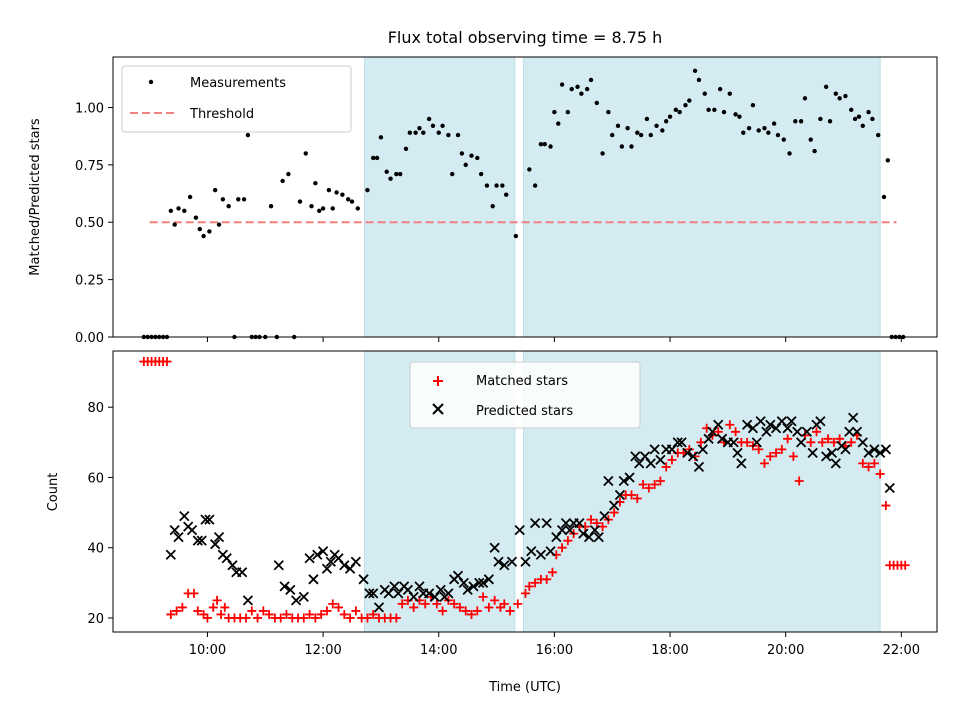  Describe the element at coordinates (95, 478) in the screenshot. I see `y-tick-label: 60` at that location.